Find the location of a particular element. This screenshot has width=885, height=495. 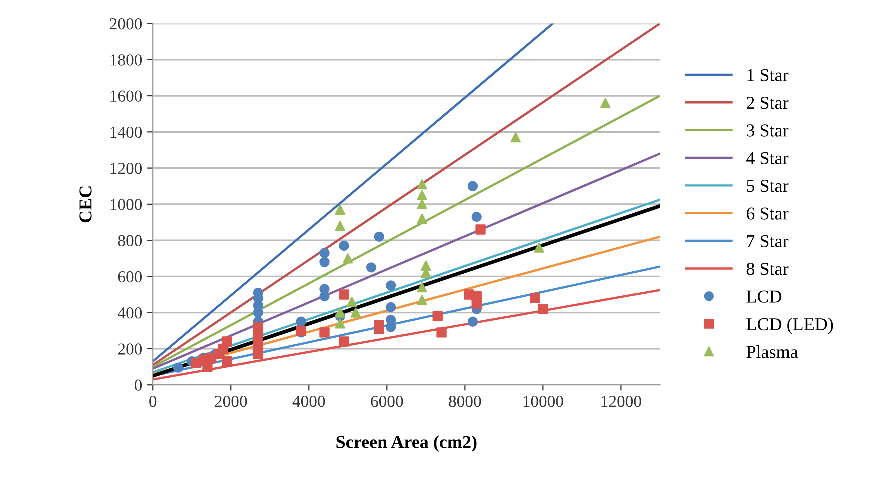

legend-label: 2 Star is located at coordinates (767, 103).